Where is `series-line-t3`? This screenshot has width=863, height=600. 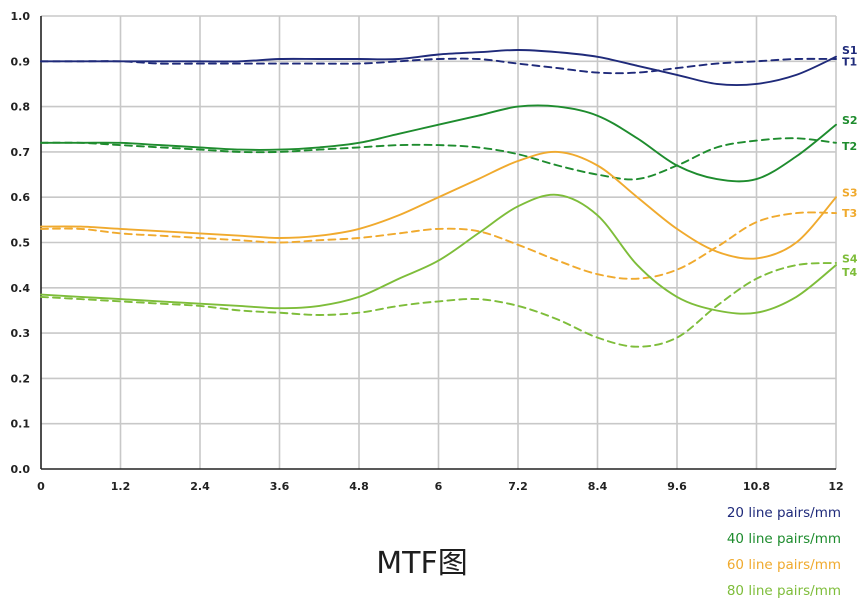
series-line-t3 is located at coordinates (438, 245).